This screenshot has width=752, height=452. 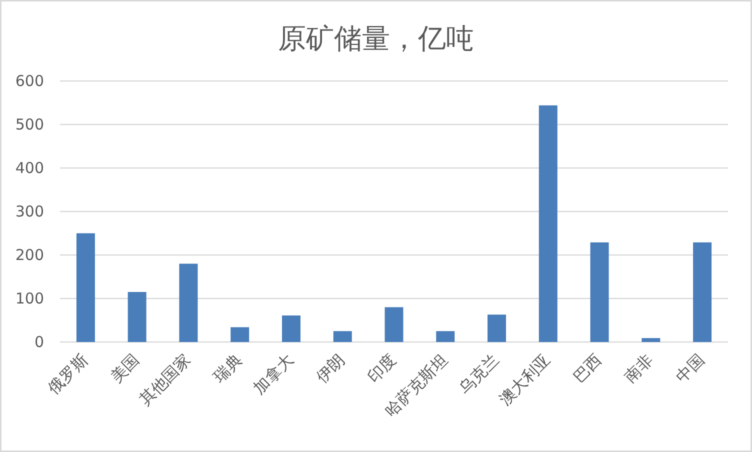 What do you see at coordinates (376, 38) in the screenshot?
I see `title: 原矿储量，亿吨` at bounding box center [376, 38].